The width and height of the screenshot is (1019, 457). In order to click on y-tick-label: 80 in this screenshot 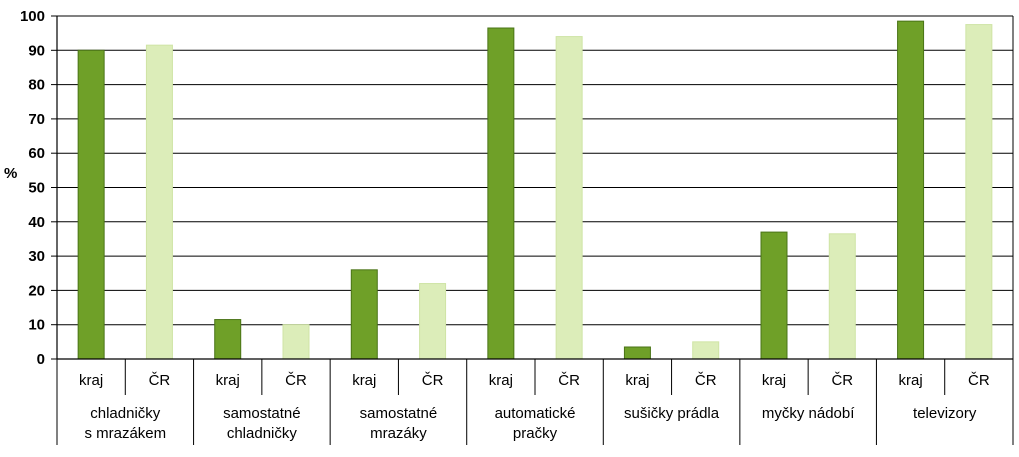, I will do `click(36, 85)`.